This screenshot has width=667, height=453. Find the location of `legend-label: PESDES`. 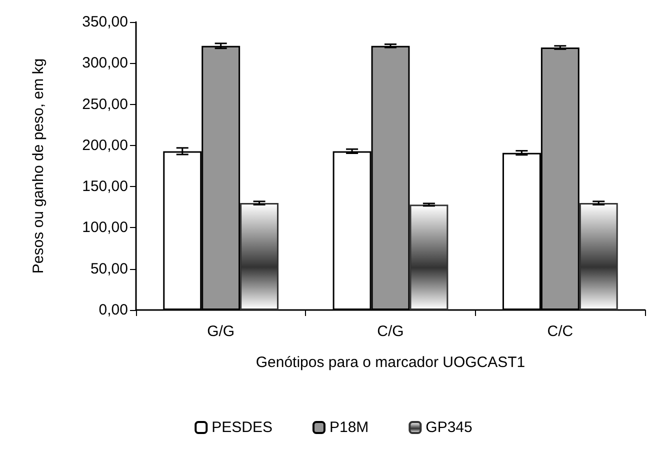

legend-label: PESDES is located at coordinates (242, 427).